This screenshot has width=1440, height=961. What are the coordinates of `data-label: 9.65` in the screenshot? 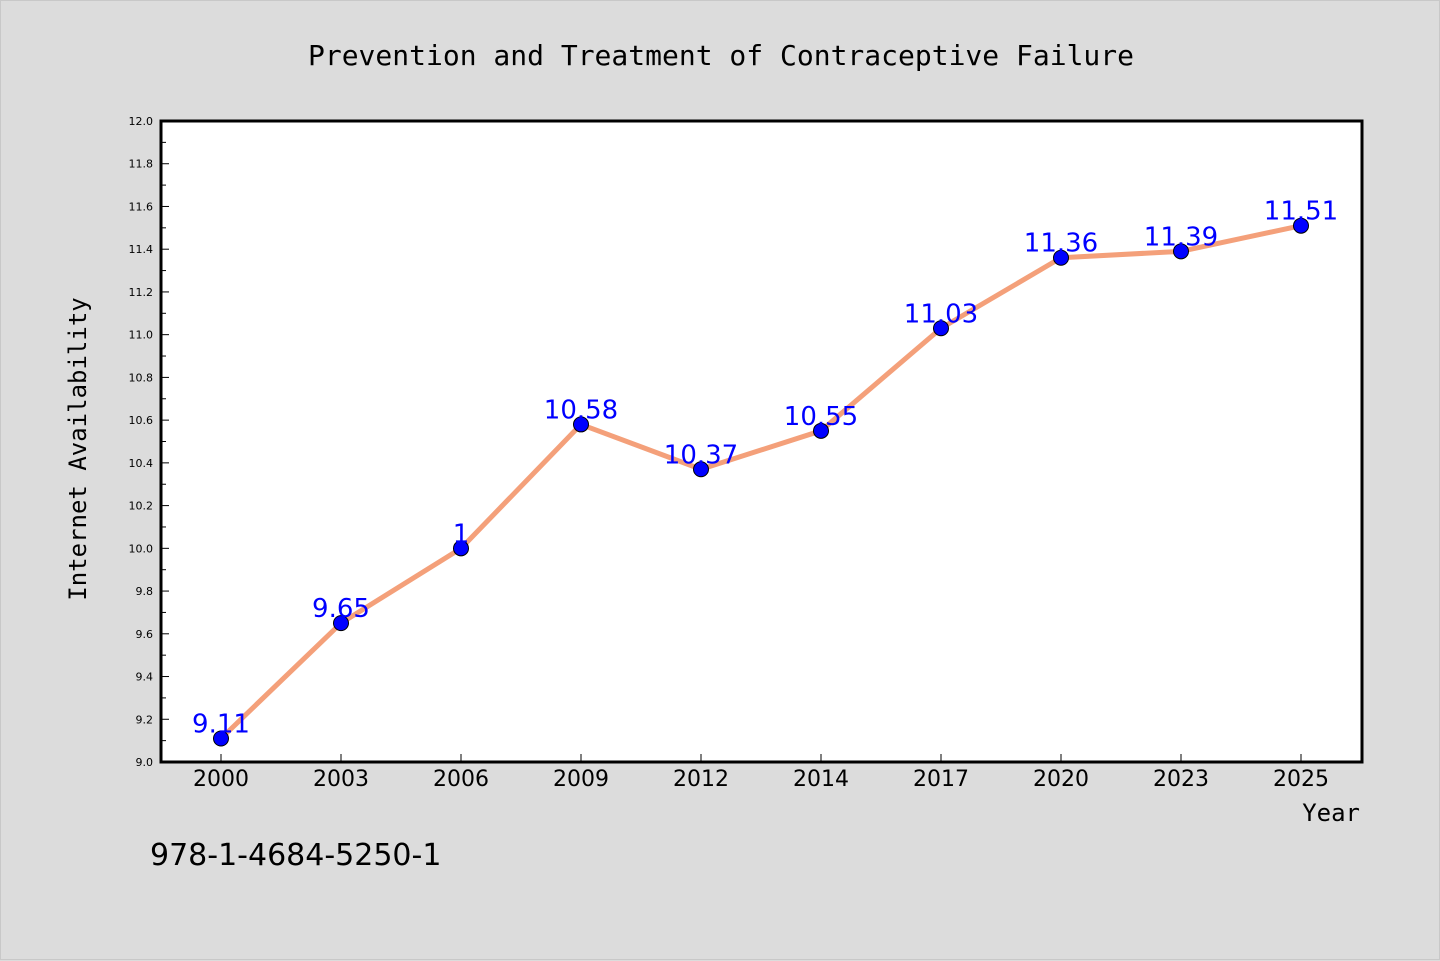 It's located at (341, 609).